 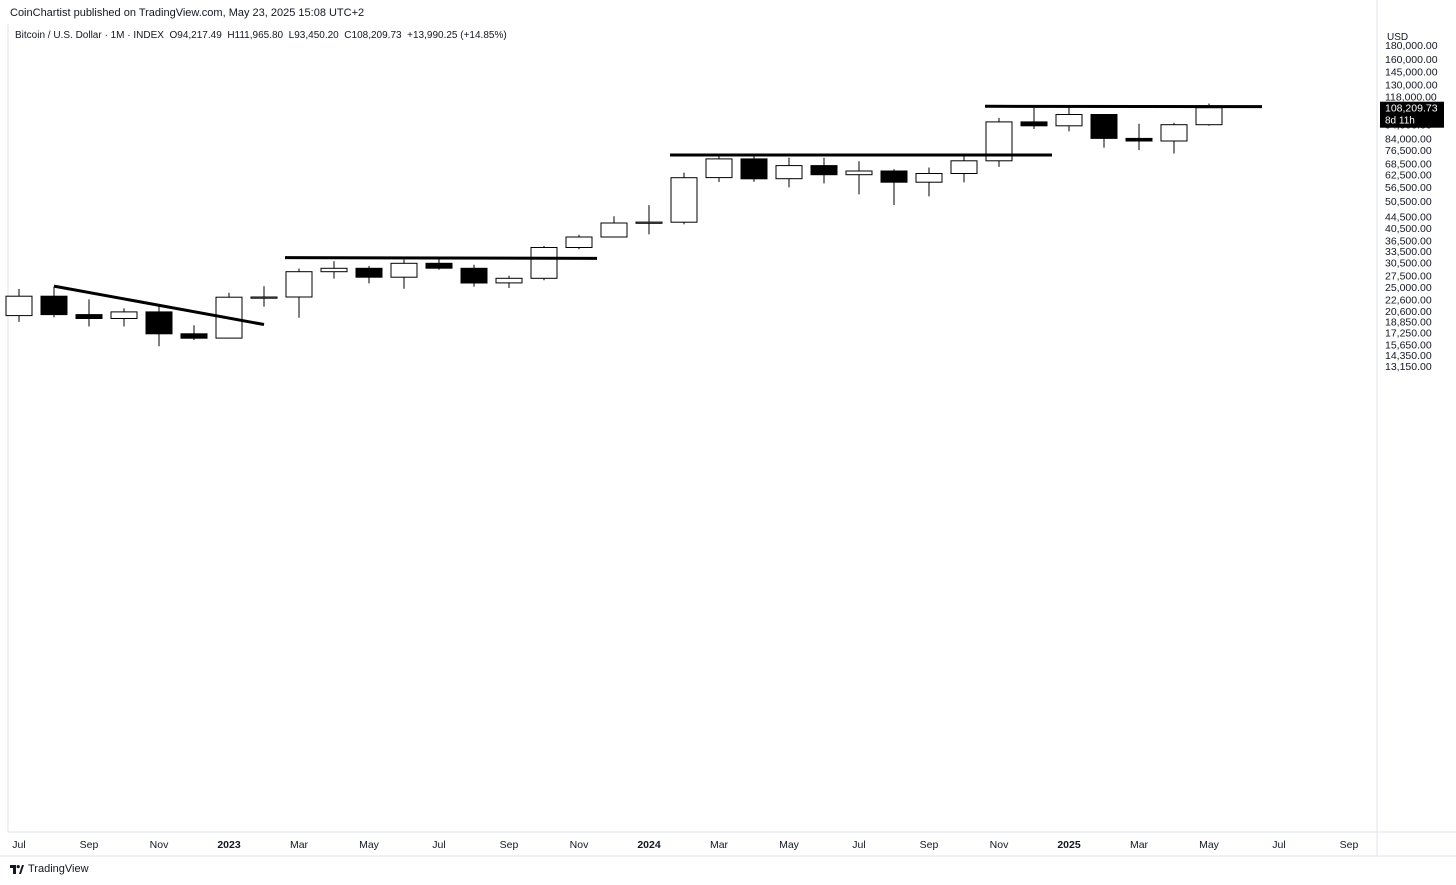 I want to click on ohlc-open: O94,217.49, so click(x=195, y=35).